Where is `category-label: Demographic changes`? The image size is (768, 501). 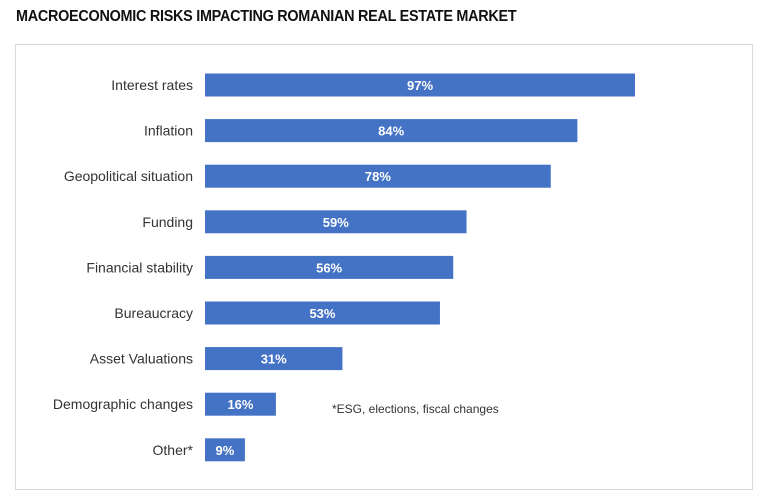 category-label: Demographic changes is located at coordinates (123, 404).